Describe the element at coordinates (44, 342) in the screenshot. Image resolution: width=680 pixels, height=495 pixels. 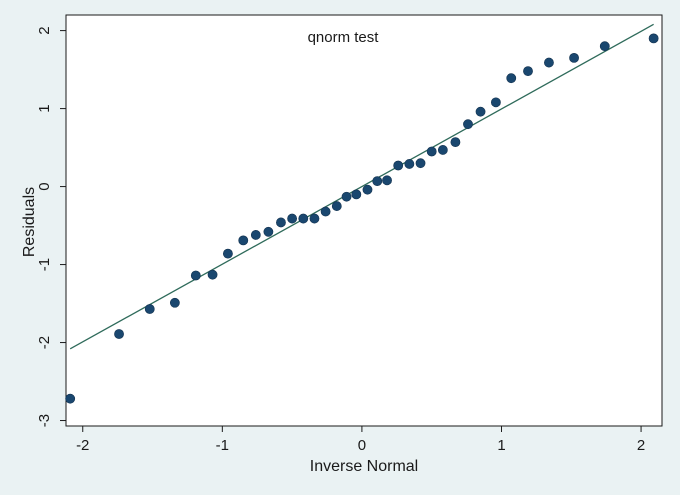
I see `y-tick-label: -2` at that location.